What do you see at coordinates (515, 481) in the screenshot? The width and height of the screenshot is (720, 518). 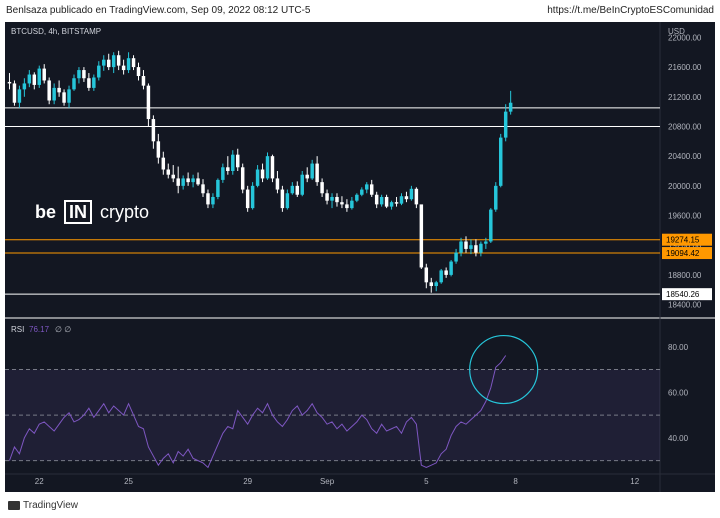 I see `time-tick-label: 8` at bounding box center [515, 481].